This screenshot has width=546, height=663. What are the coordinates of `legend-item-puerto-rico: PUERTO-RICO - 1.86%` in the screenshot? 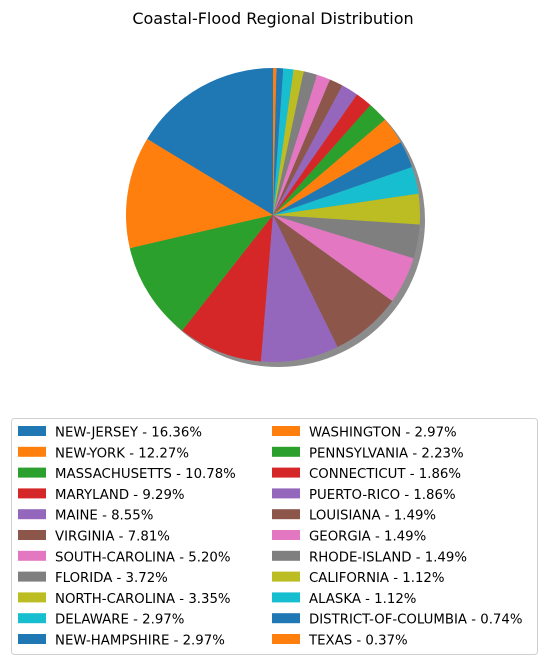 It's located at (364, 495).